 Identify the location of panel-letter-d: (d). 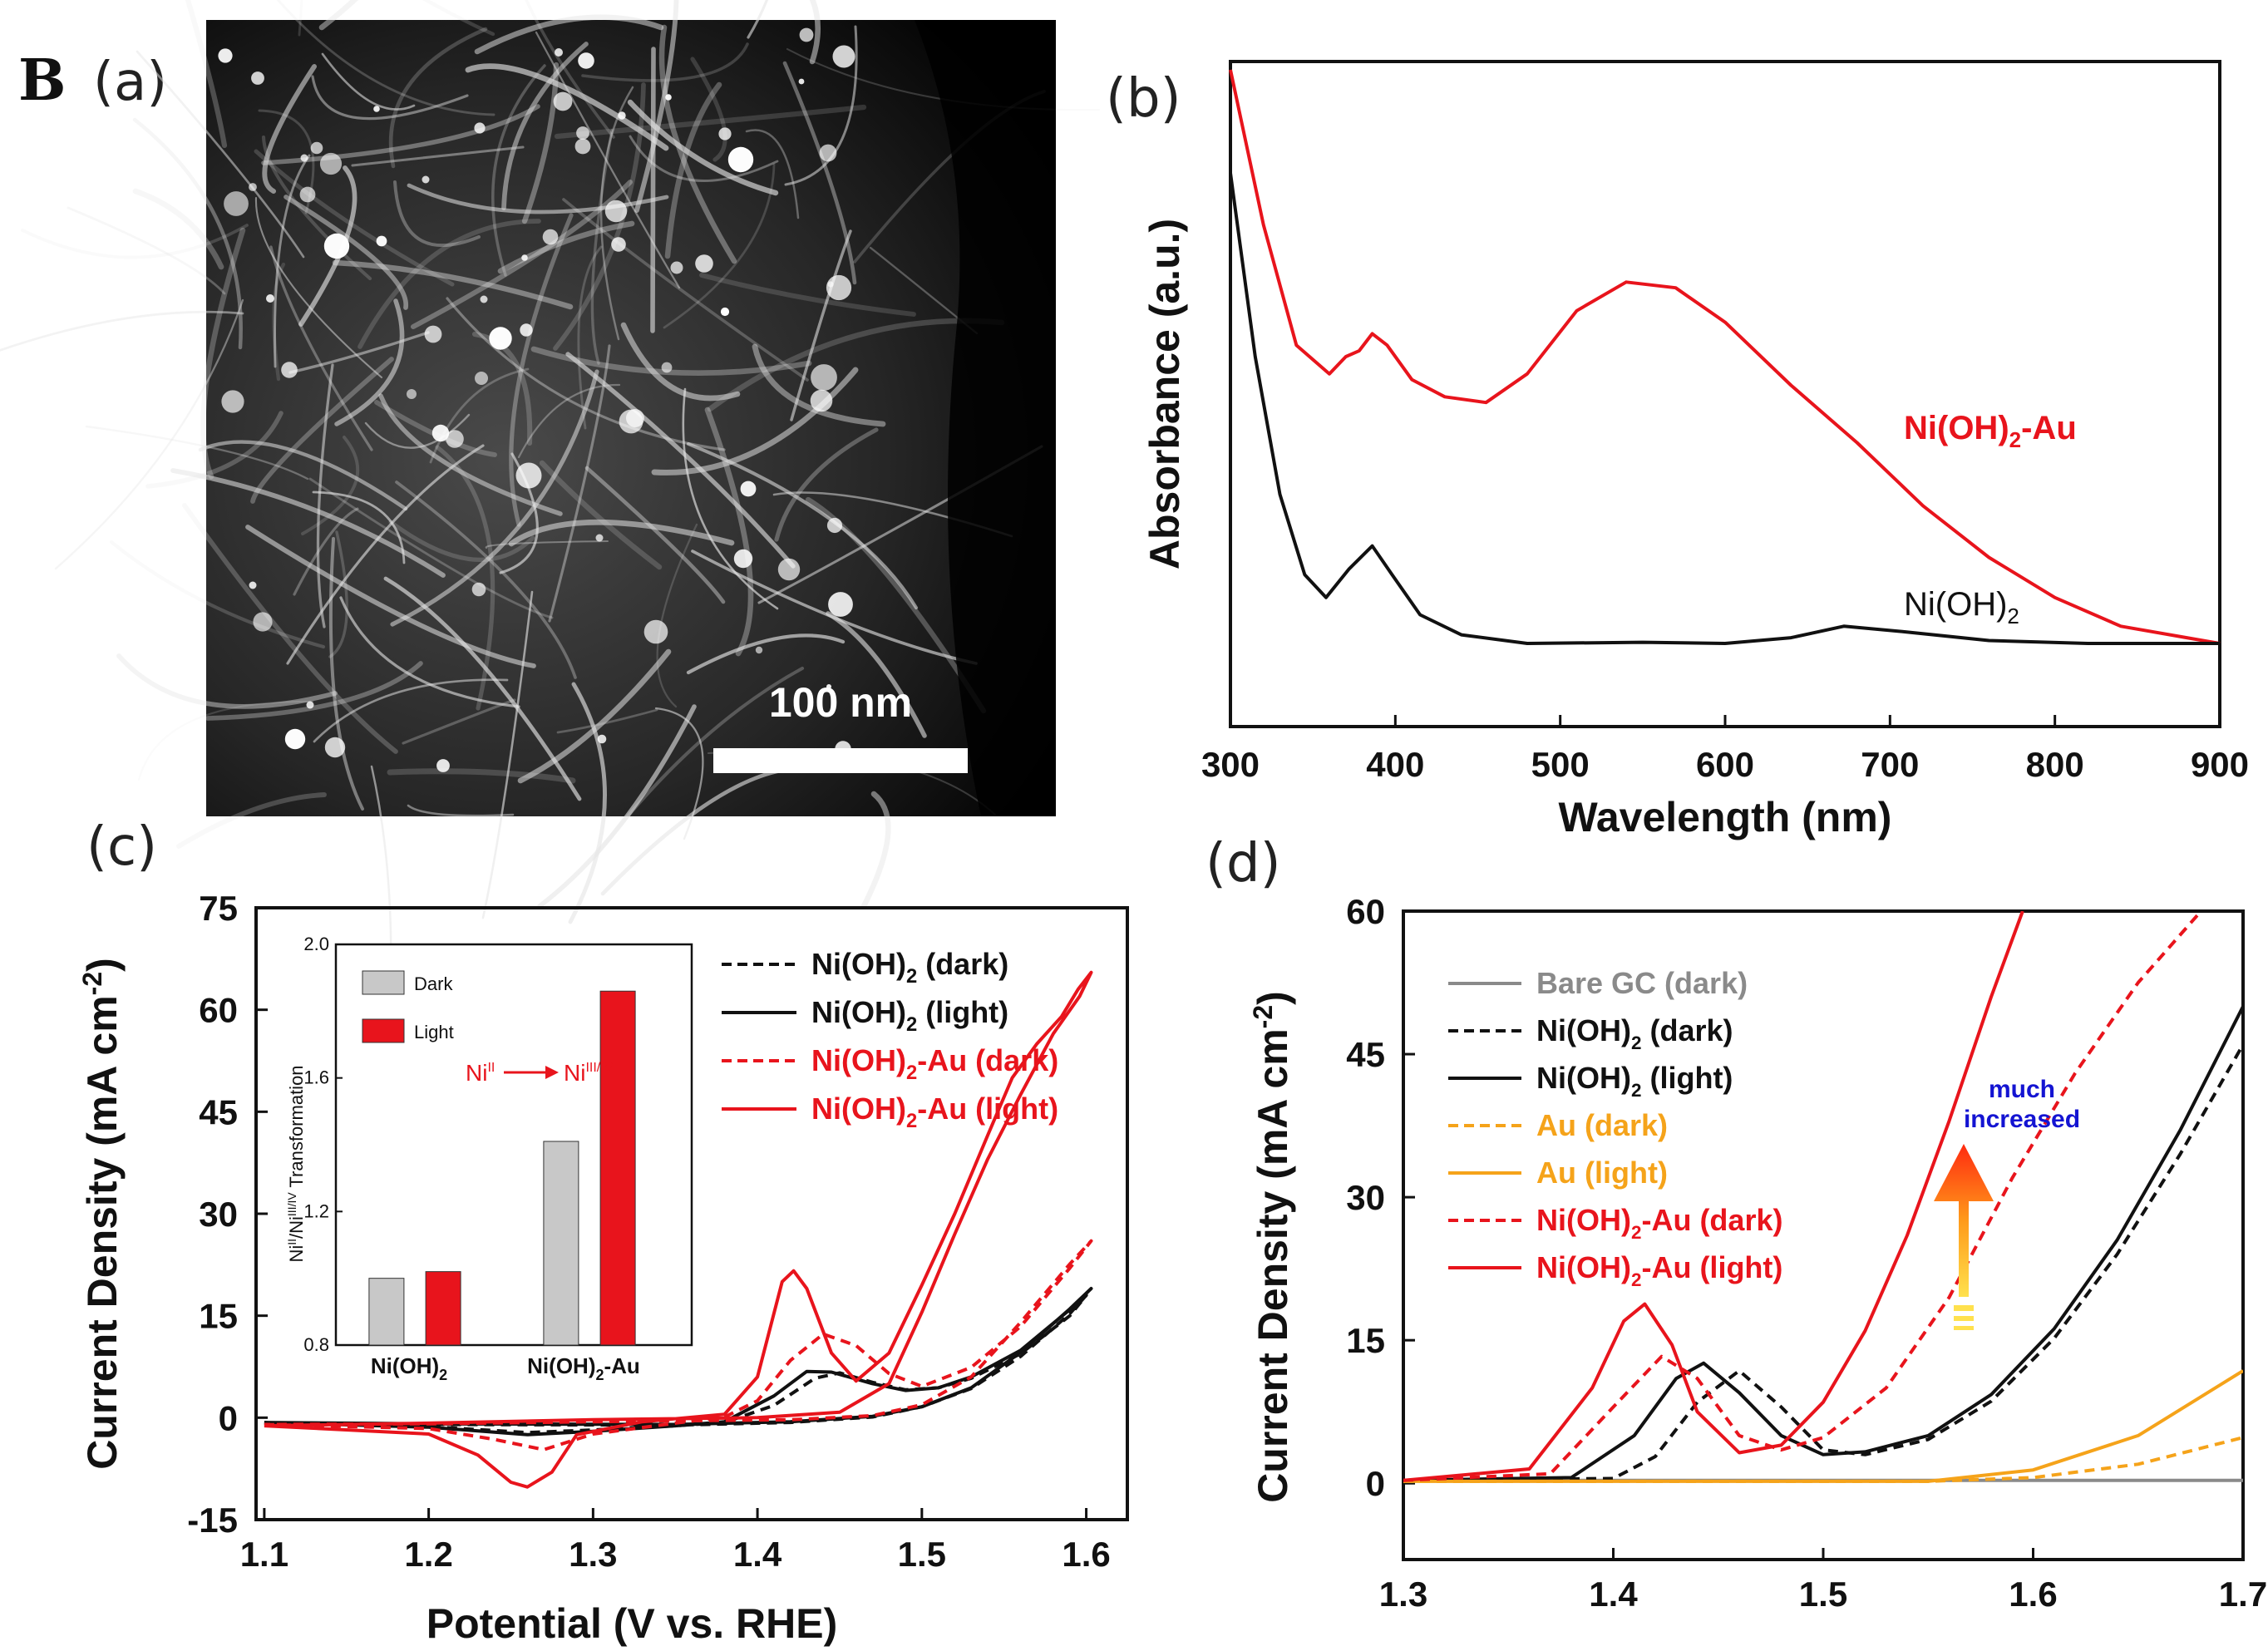
(1243, 863).